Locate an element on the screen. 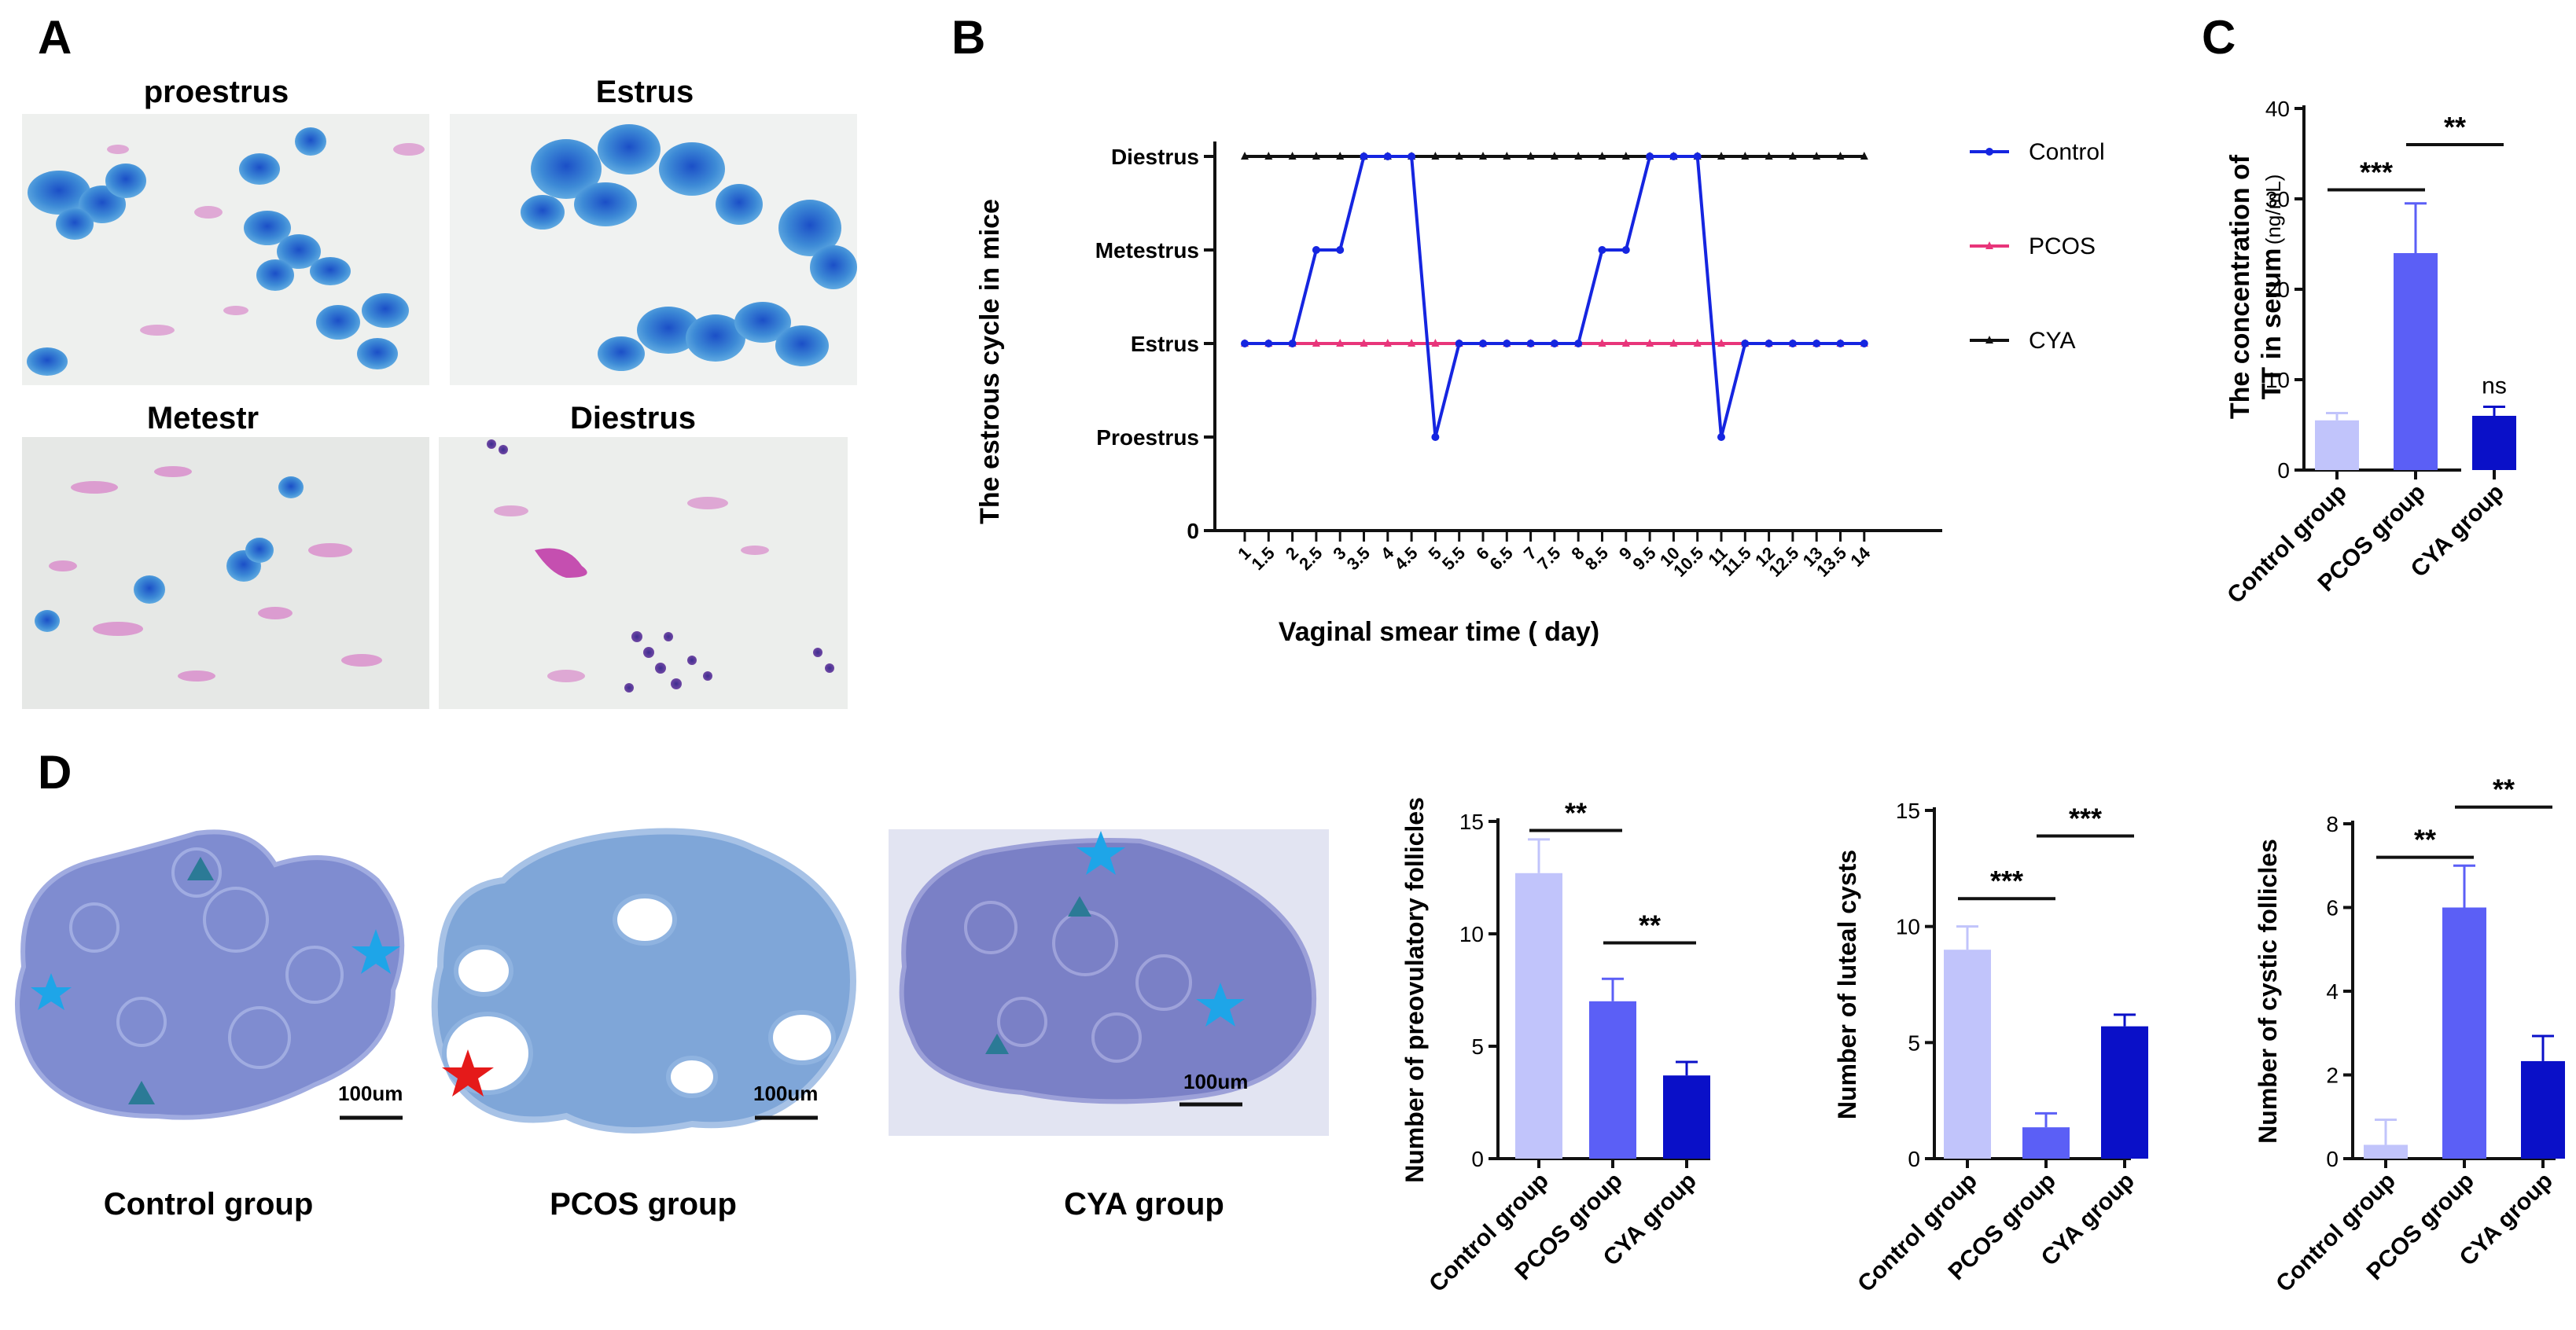 This screenshot has height=1330, width=2576. ovary-section-pcos: 100um is located at coordinates (645, 986).